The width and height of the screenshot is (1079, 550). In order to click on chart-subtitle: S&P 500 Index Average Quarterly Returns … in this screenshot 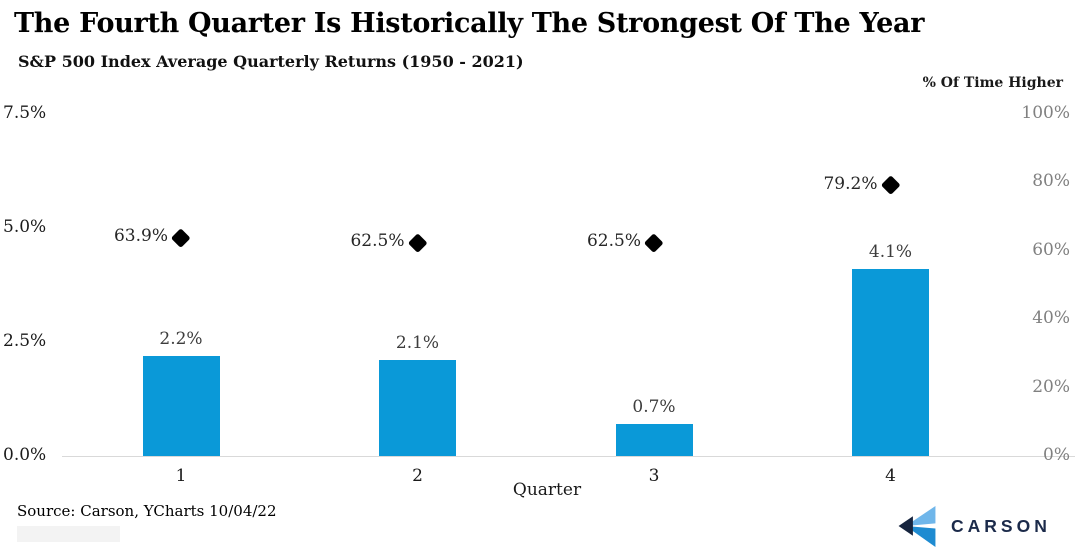, I will do `click(271, 61)`.